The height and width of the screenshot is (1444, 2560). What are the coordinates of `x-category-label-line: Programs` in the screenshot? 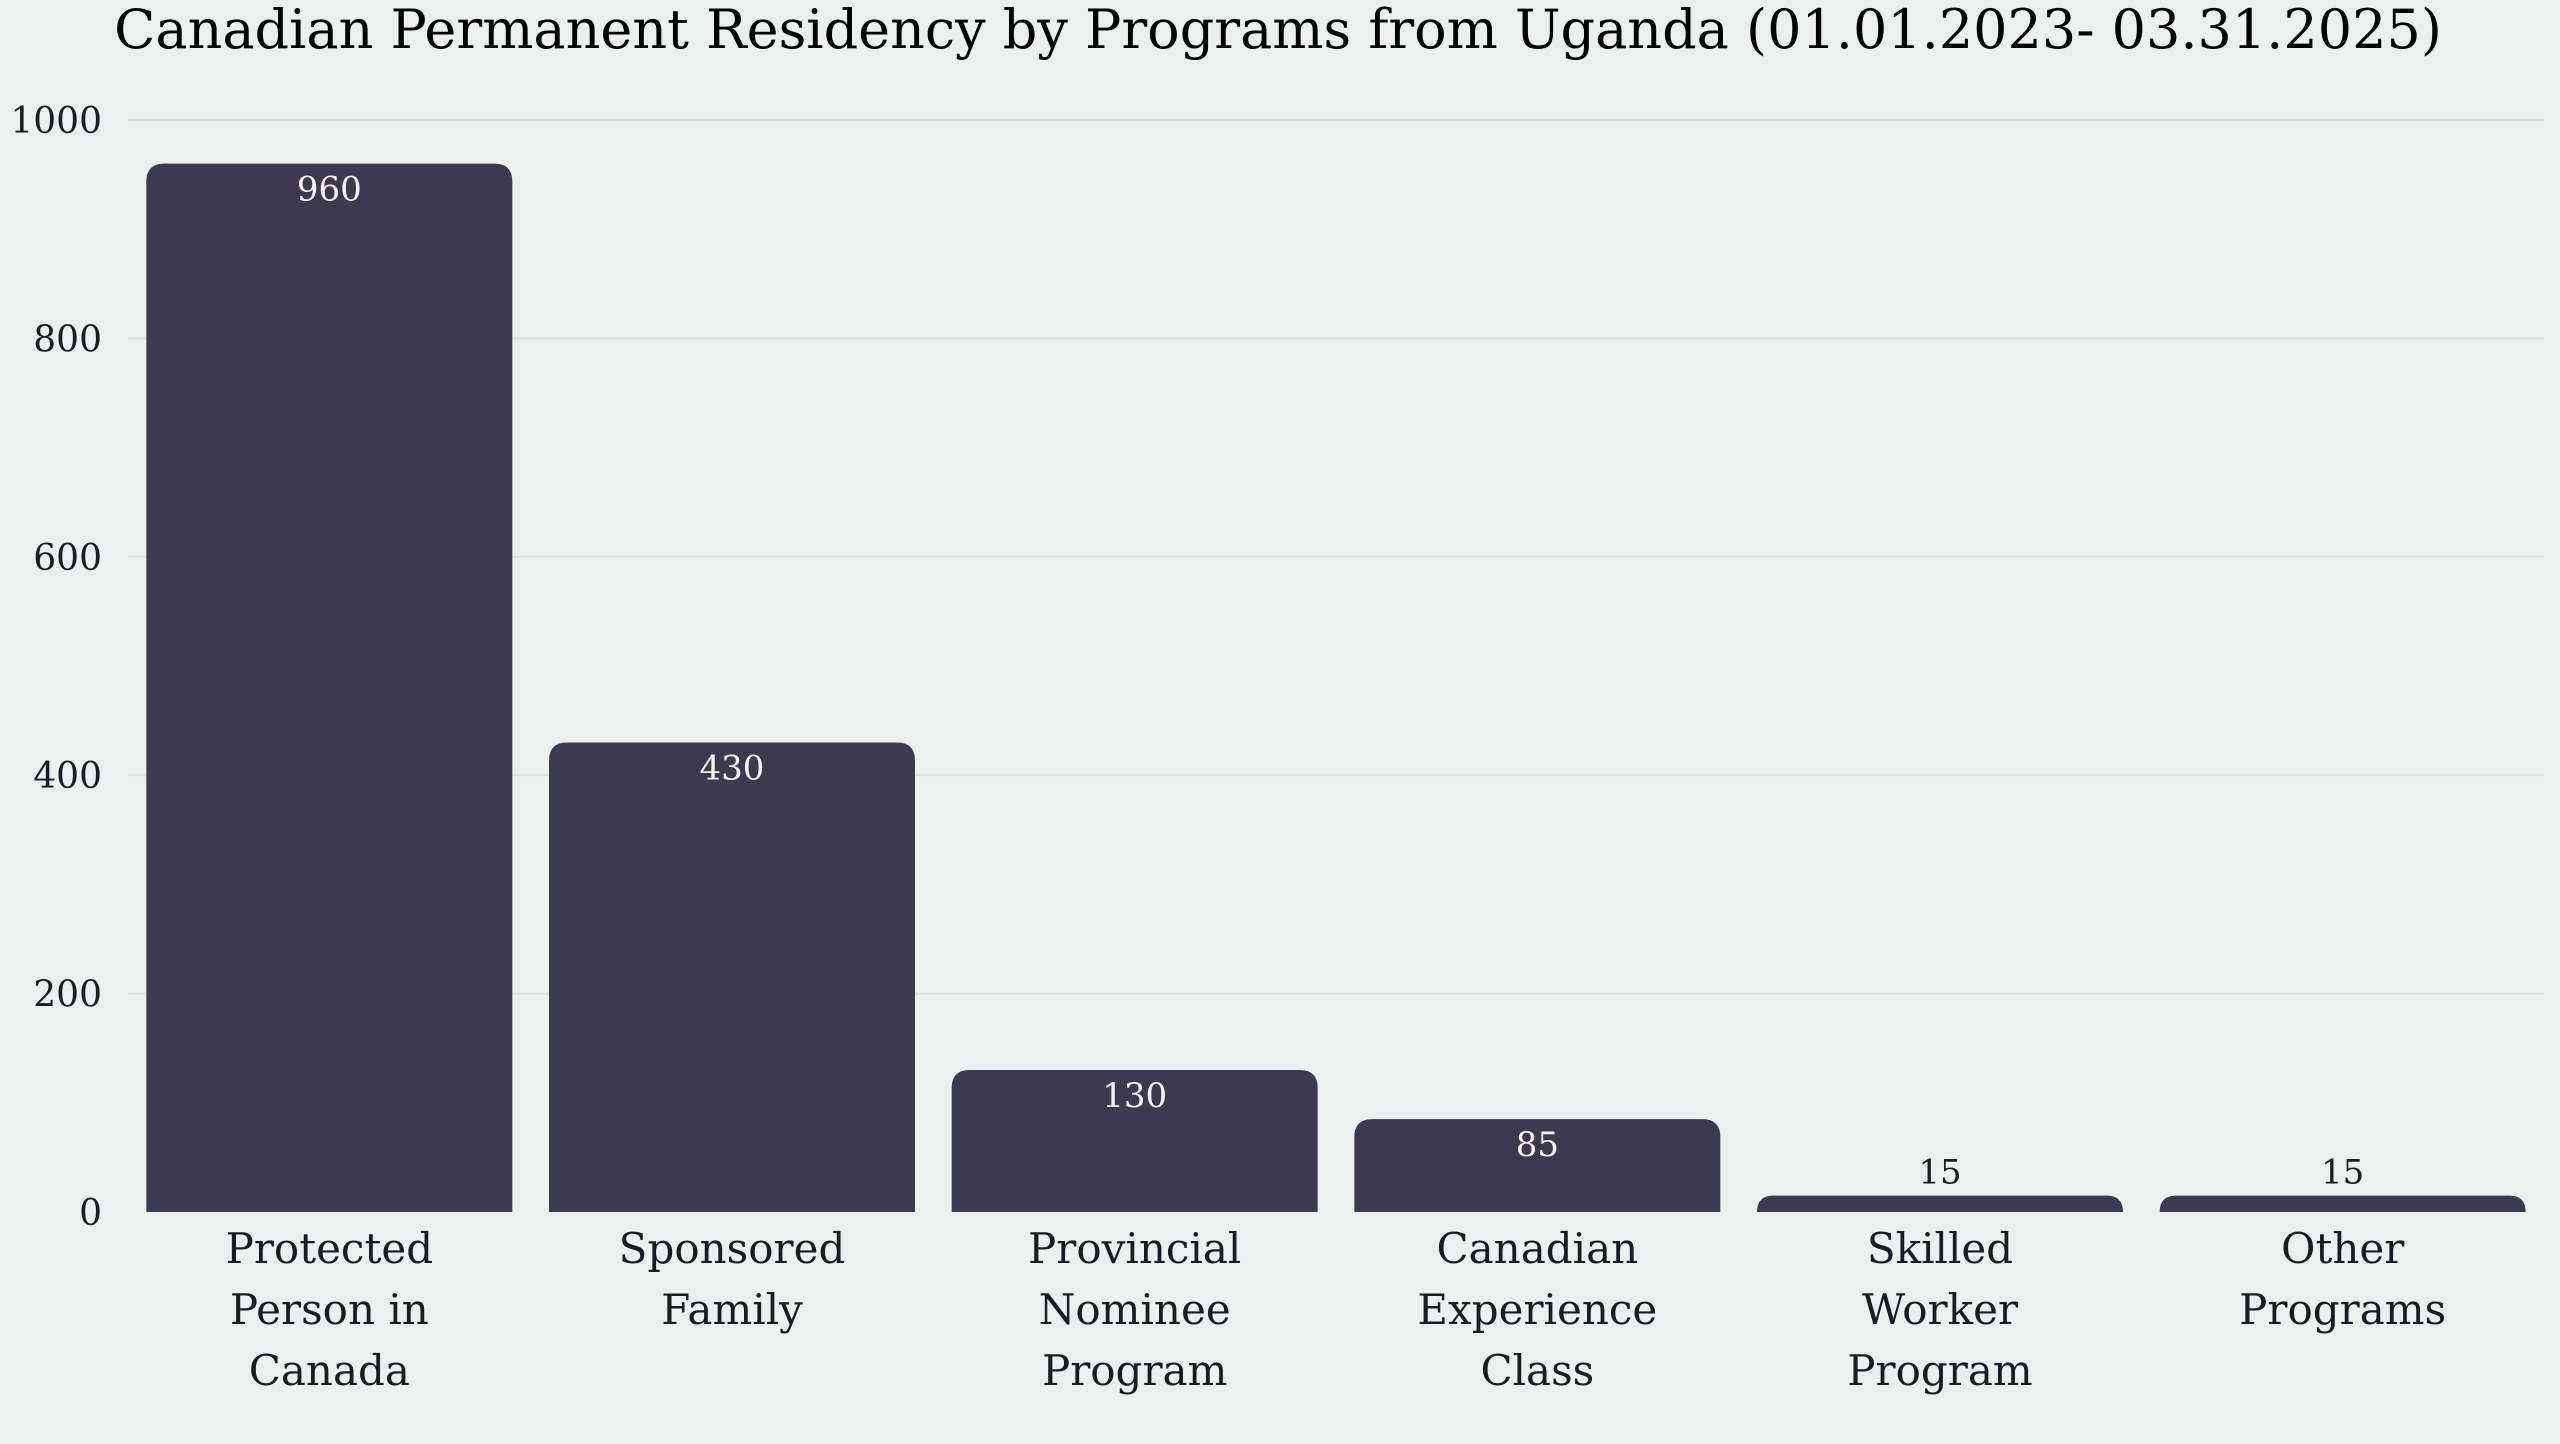 It's located at (2342, 1309).